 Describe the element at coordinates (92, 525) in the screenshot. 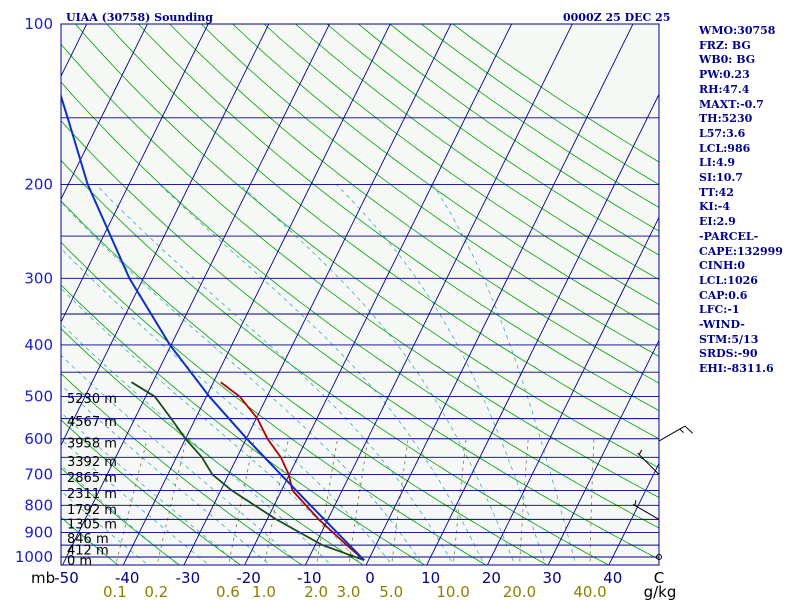

I see `height-label: 1305 m` at that location.